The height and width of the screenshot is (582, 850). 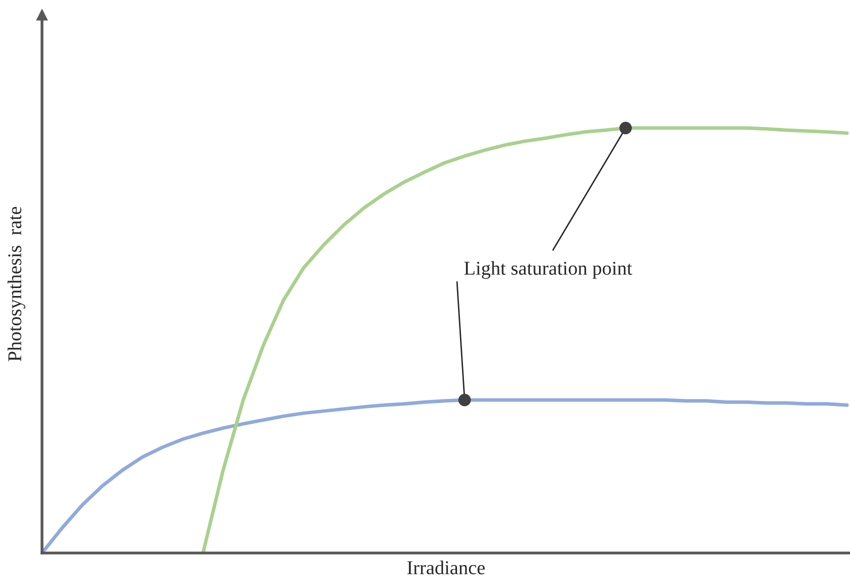 I want to click on annotation: Light saturation point, so click(x=548, y=270).